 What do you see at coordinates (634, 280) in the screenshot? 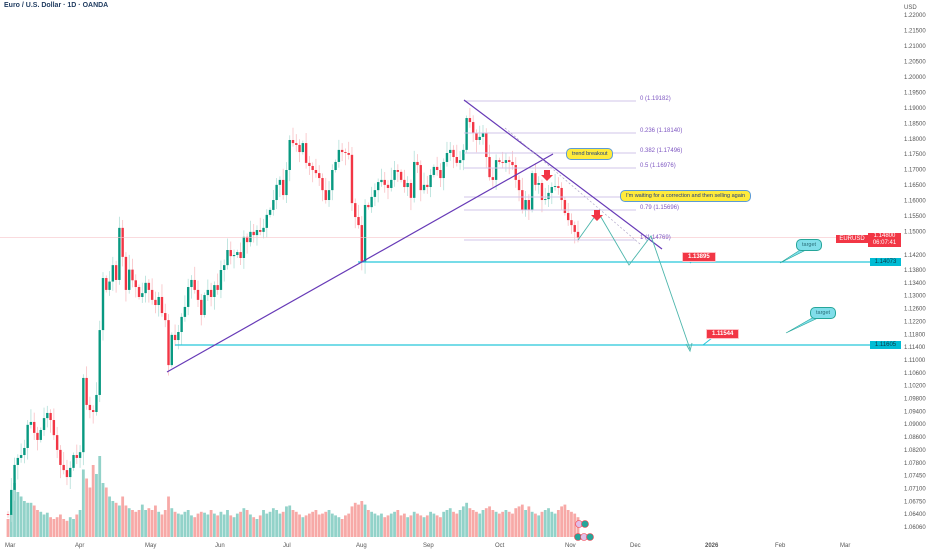
I see `projected-path` at bounding box center [634, 280].